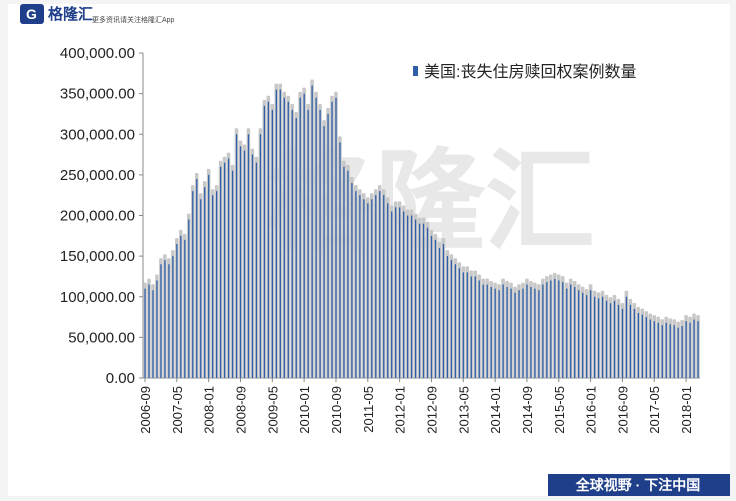 The width and height of the screenshot is (736, 501). Describe the element at coordinates (101, 337) in the screenshot. I see `y-tick-label: 50,000.00` at that location.